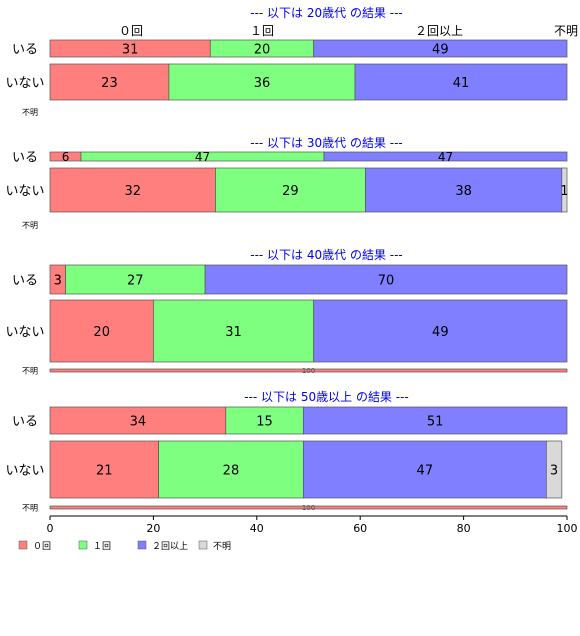 The image size is (580, 636). I want to click on data-label: 29, so click(290, 191).